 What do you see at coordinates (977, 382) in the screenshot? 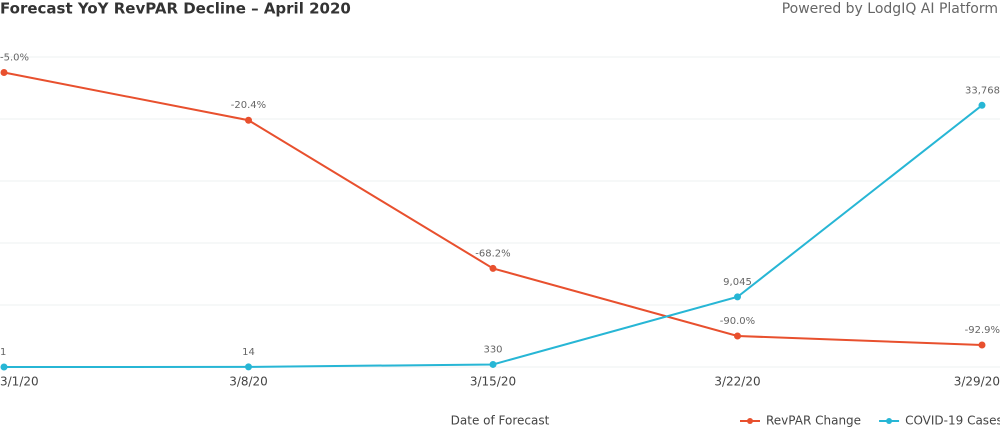
I see `x-tick-label: 3/29/20` at bounding box center [977, 382].